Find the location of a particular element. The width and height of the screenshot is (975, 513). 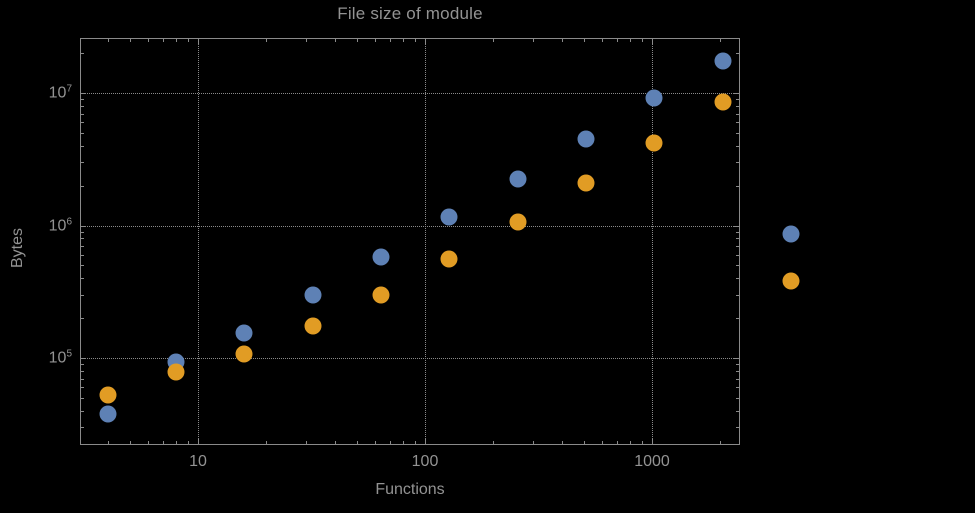

chart-title: File size of module is located at coordinates (410, 13).